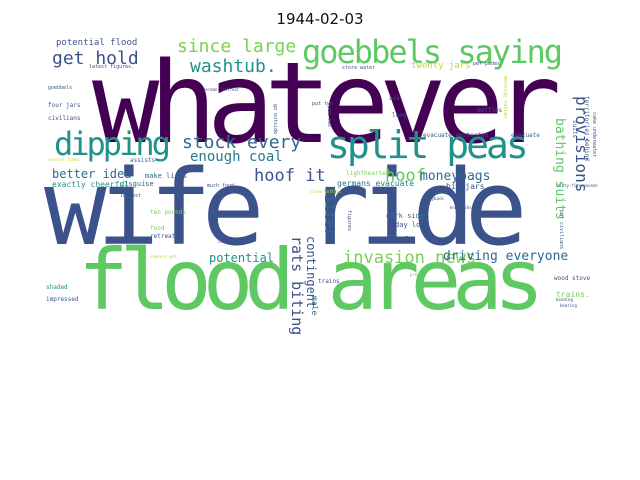 The image size is (640, 480). I want to click on word: better idea, so click(92, 174).